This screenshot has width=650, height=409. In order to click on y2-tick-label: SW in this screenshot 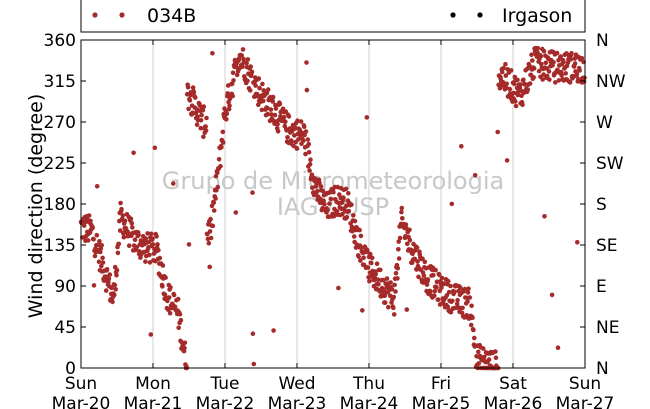, I will do `click(610, 164)`.